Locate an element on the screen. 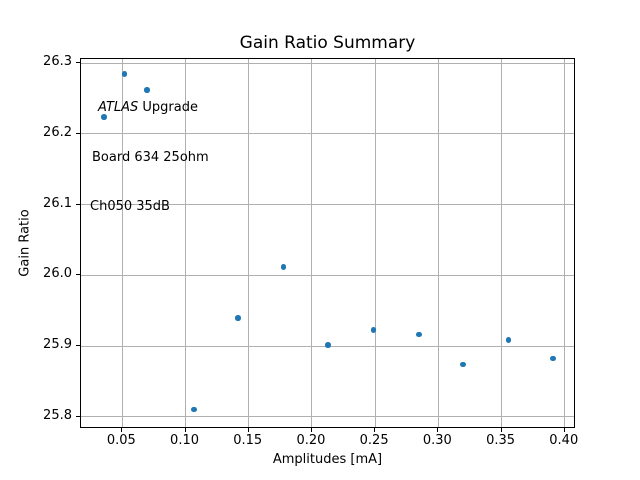 This screenshot has width=640, height=480. x-axis-label: Amplitudes [mA] is located at coordinates (327, 459).